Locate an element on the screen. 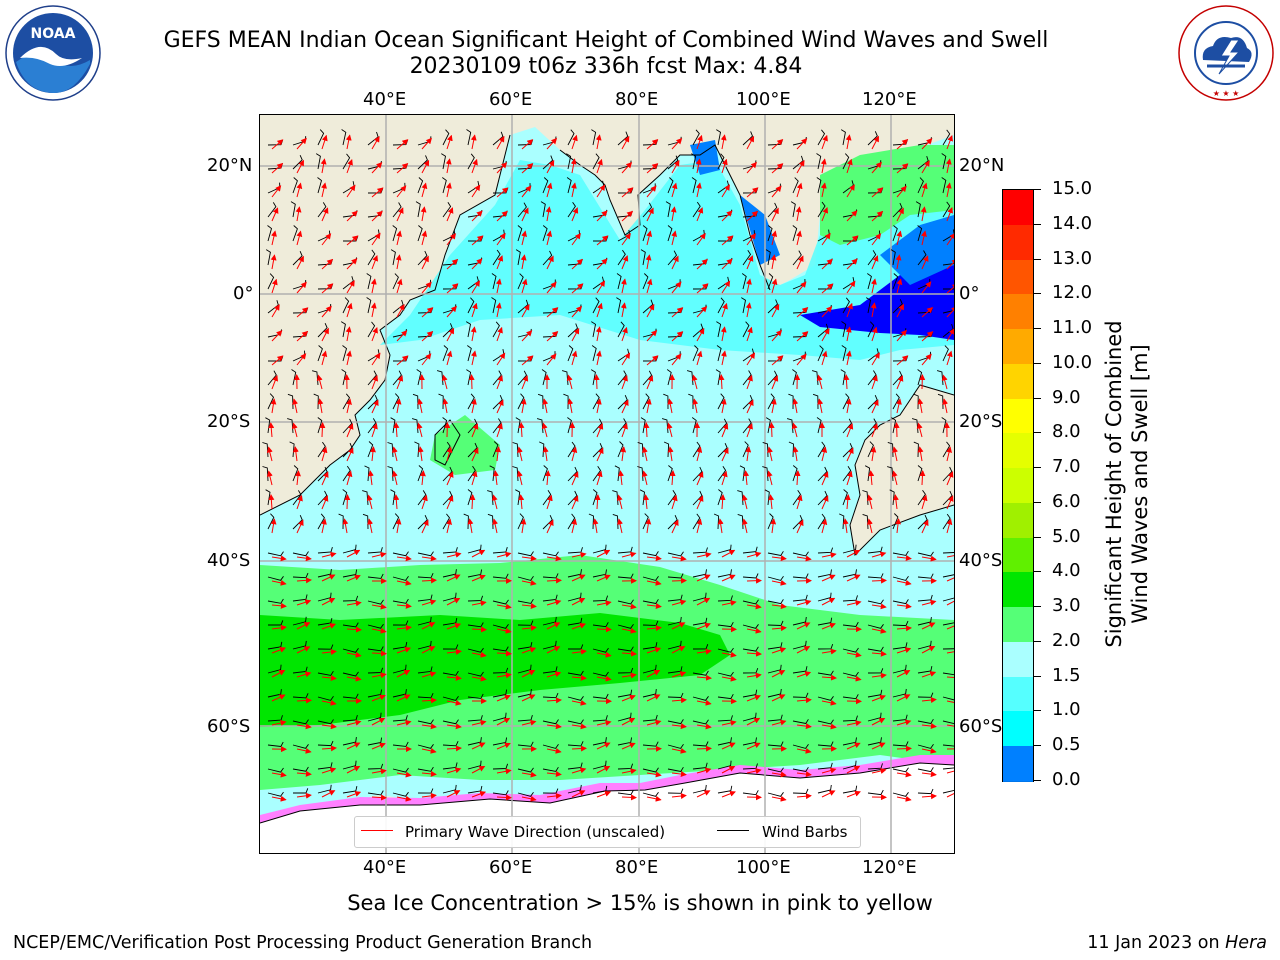  colorbar-title-line2: Wind Waves and Swell [m] is located at coordinates (1140, 484).